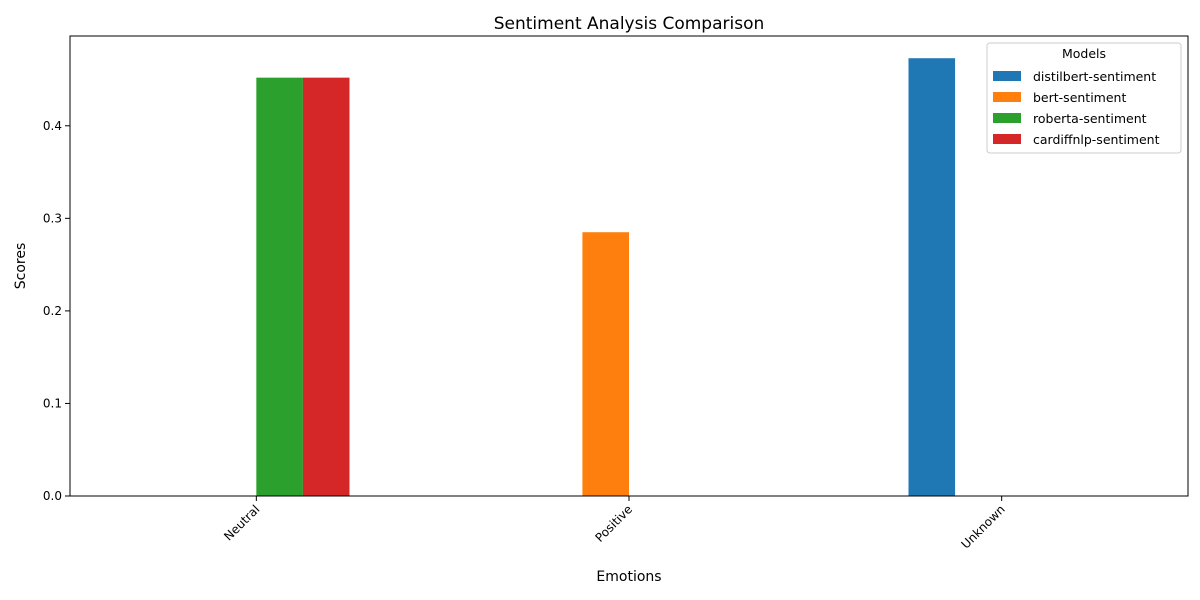 The image size is (1200, 600). I want to click on legend-box, so click(1084, 98).